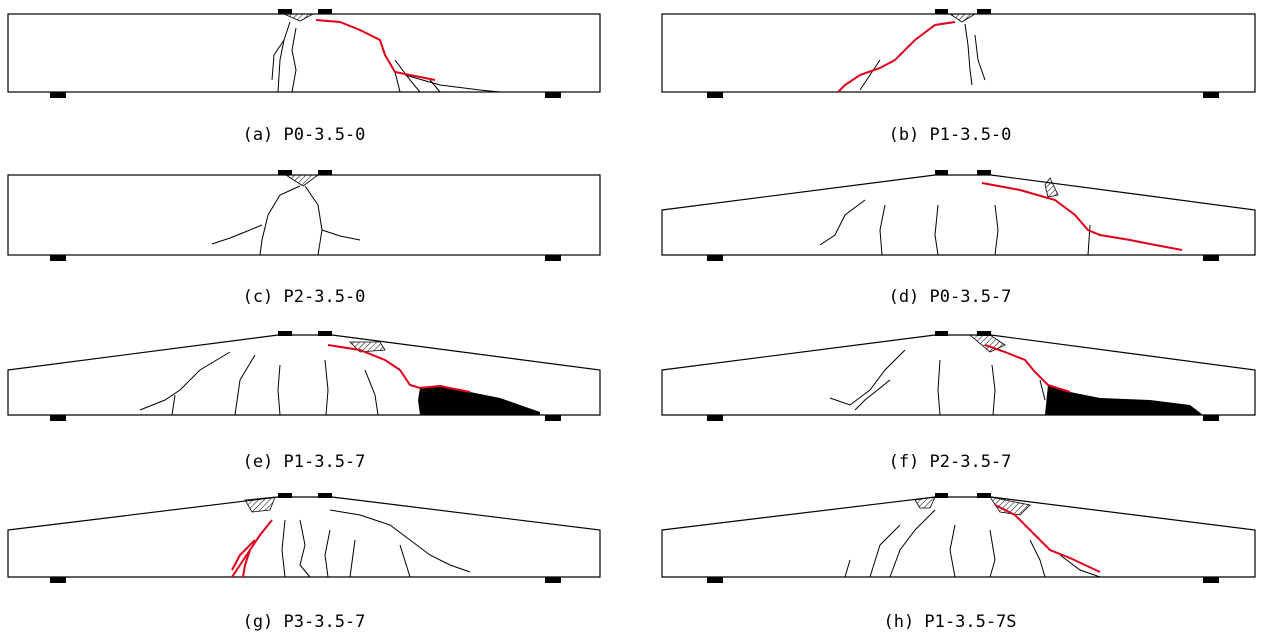 The image size is (1269, 635). What do you see at coordinates (958, 538) in the screenshot?
I see `panel-h` at bounding box center [958, 538].